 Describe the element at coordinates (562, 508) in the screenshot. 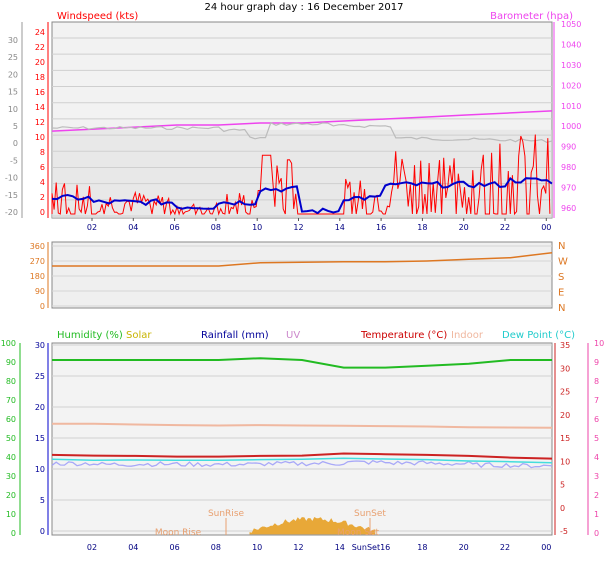

I see `temperature-tick: 0` at that location.